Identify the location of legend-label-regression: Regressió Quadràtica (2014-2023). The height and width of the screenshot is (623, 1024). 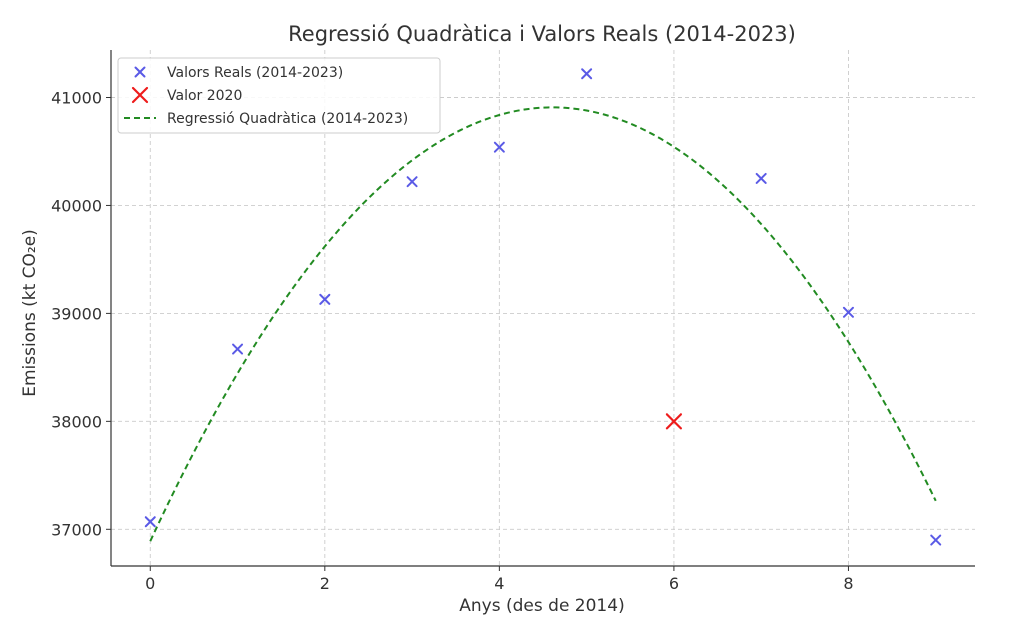
(287, 119).